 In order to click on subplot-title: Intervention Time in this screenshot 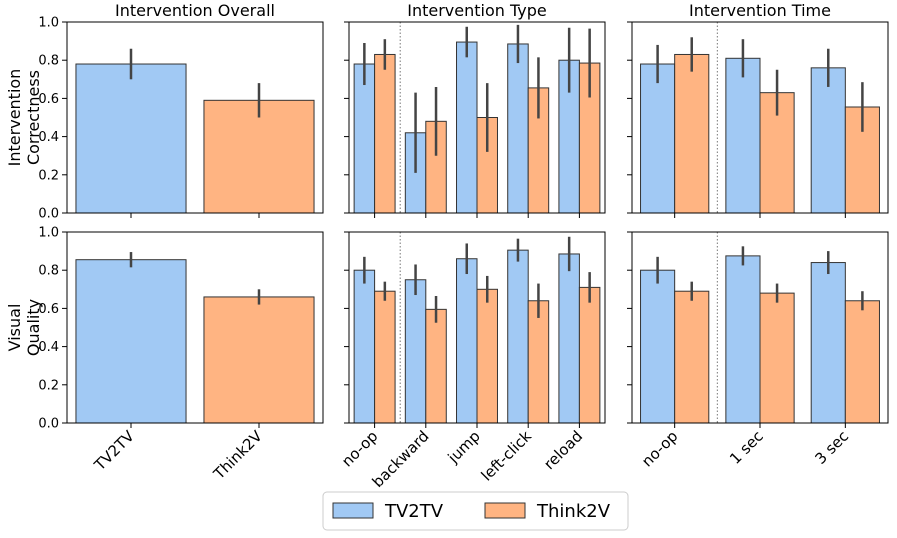, I will do `click(760, 10)`.